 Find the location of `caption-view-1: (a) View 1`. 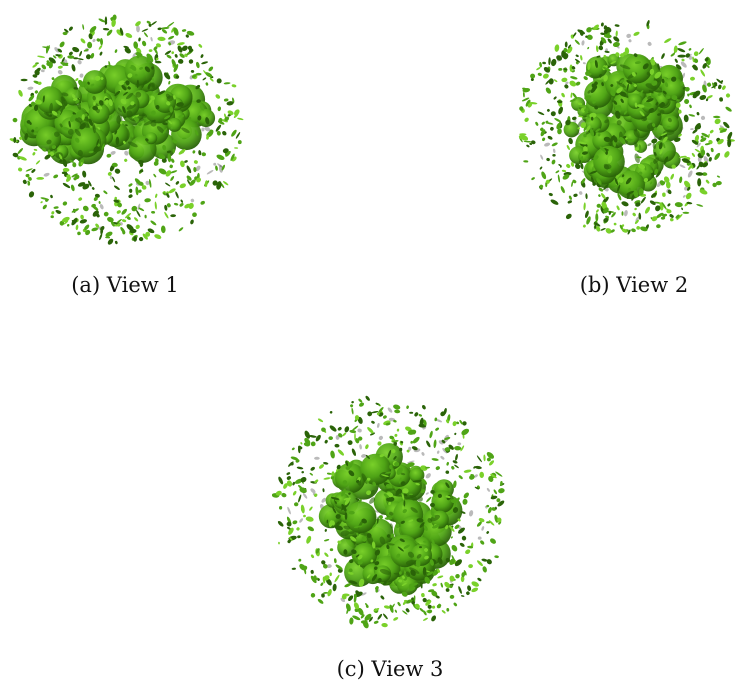

caption-view-1: (a) View 1 is located at coordinates (125, 285).